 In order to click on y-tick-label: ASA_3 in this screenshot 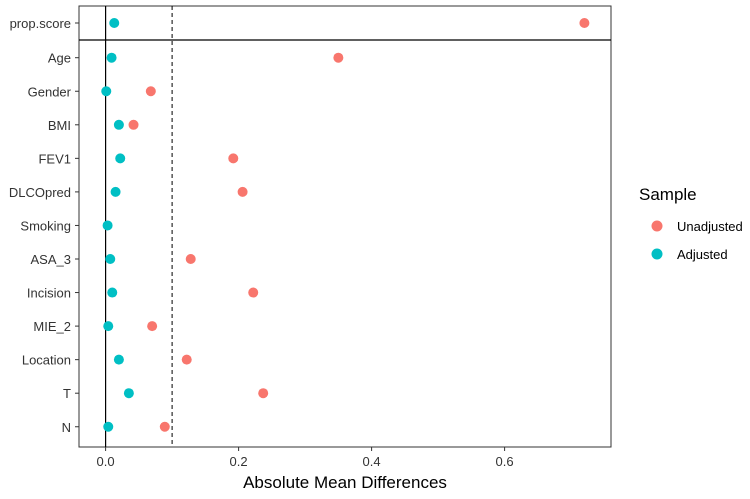, I will do `click(51, 259)`.